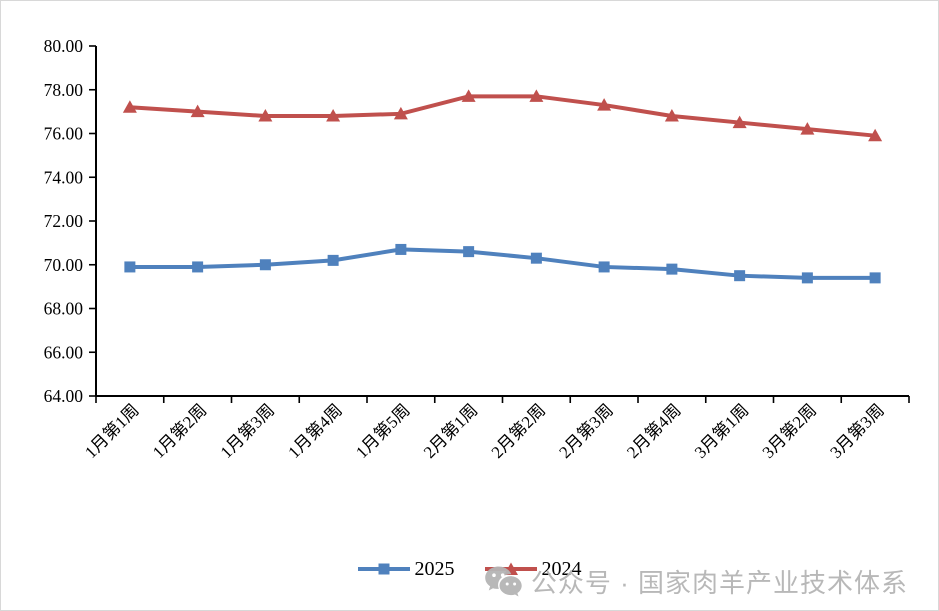 This screenshot has height=611, width=939. Describe the element at coordinates (654, 431) in the screenshot. I see `x-axis-category-label: 2月第4周` at that location.